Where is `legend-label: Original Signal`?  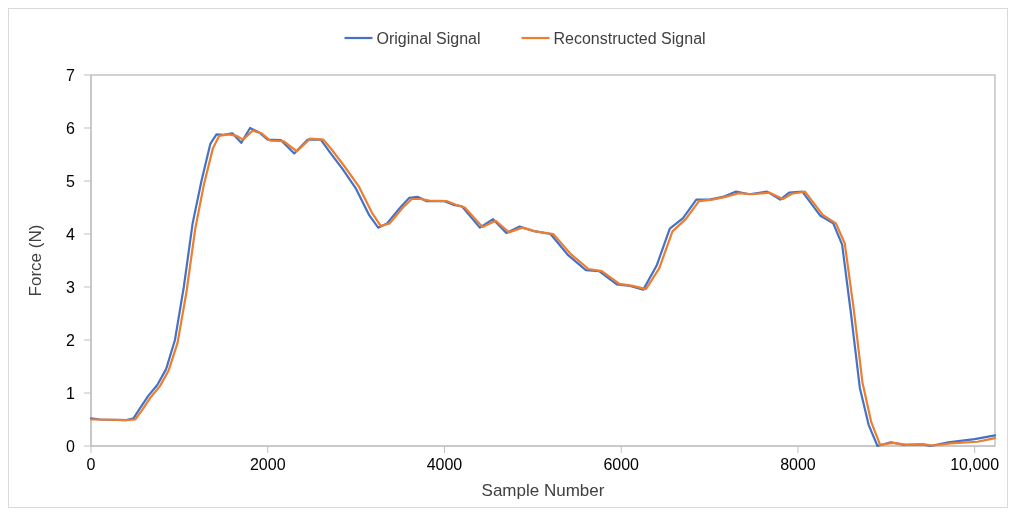 legend-label: Original Signal is located at coordinates (428, 38).